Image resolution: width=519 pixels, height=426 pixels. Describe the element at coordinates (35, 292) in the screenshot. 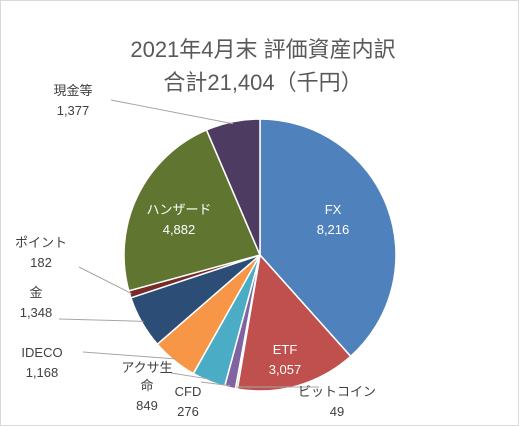

I see `slice-label-name-7: 金` at that location.